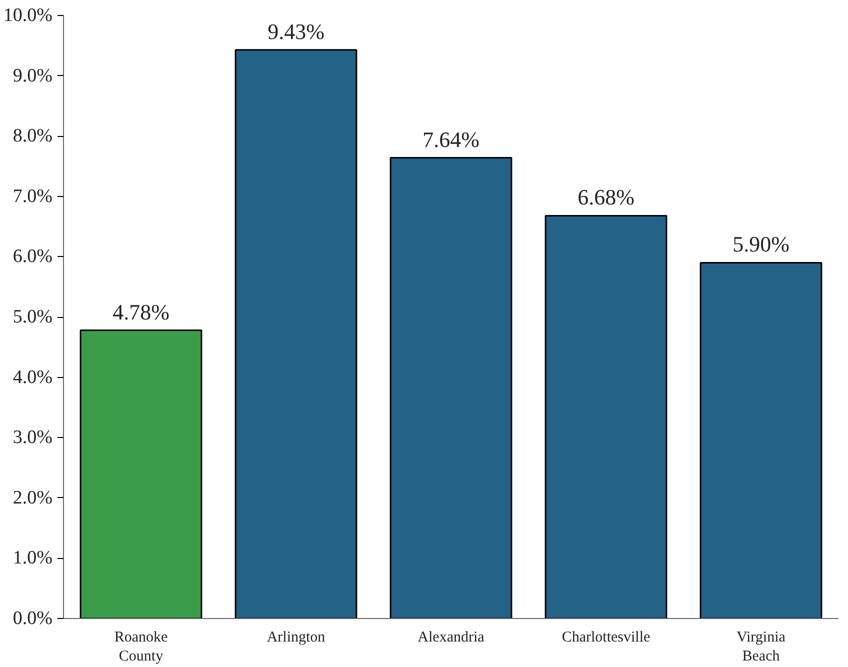 The width and height of the screenshot is (848, 667). I want to click on data-label: 7.64%, so click(451, 139).